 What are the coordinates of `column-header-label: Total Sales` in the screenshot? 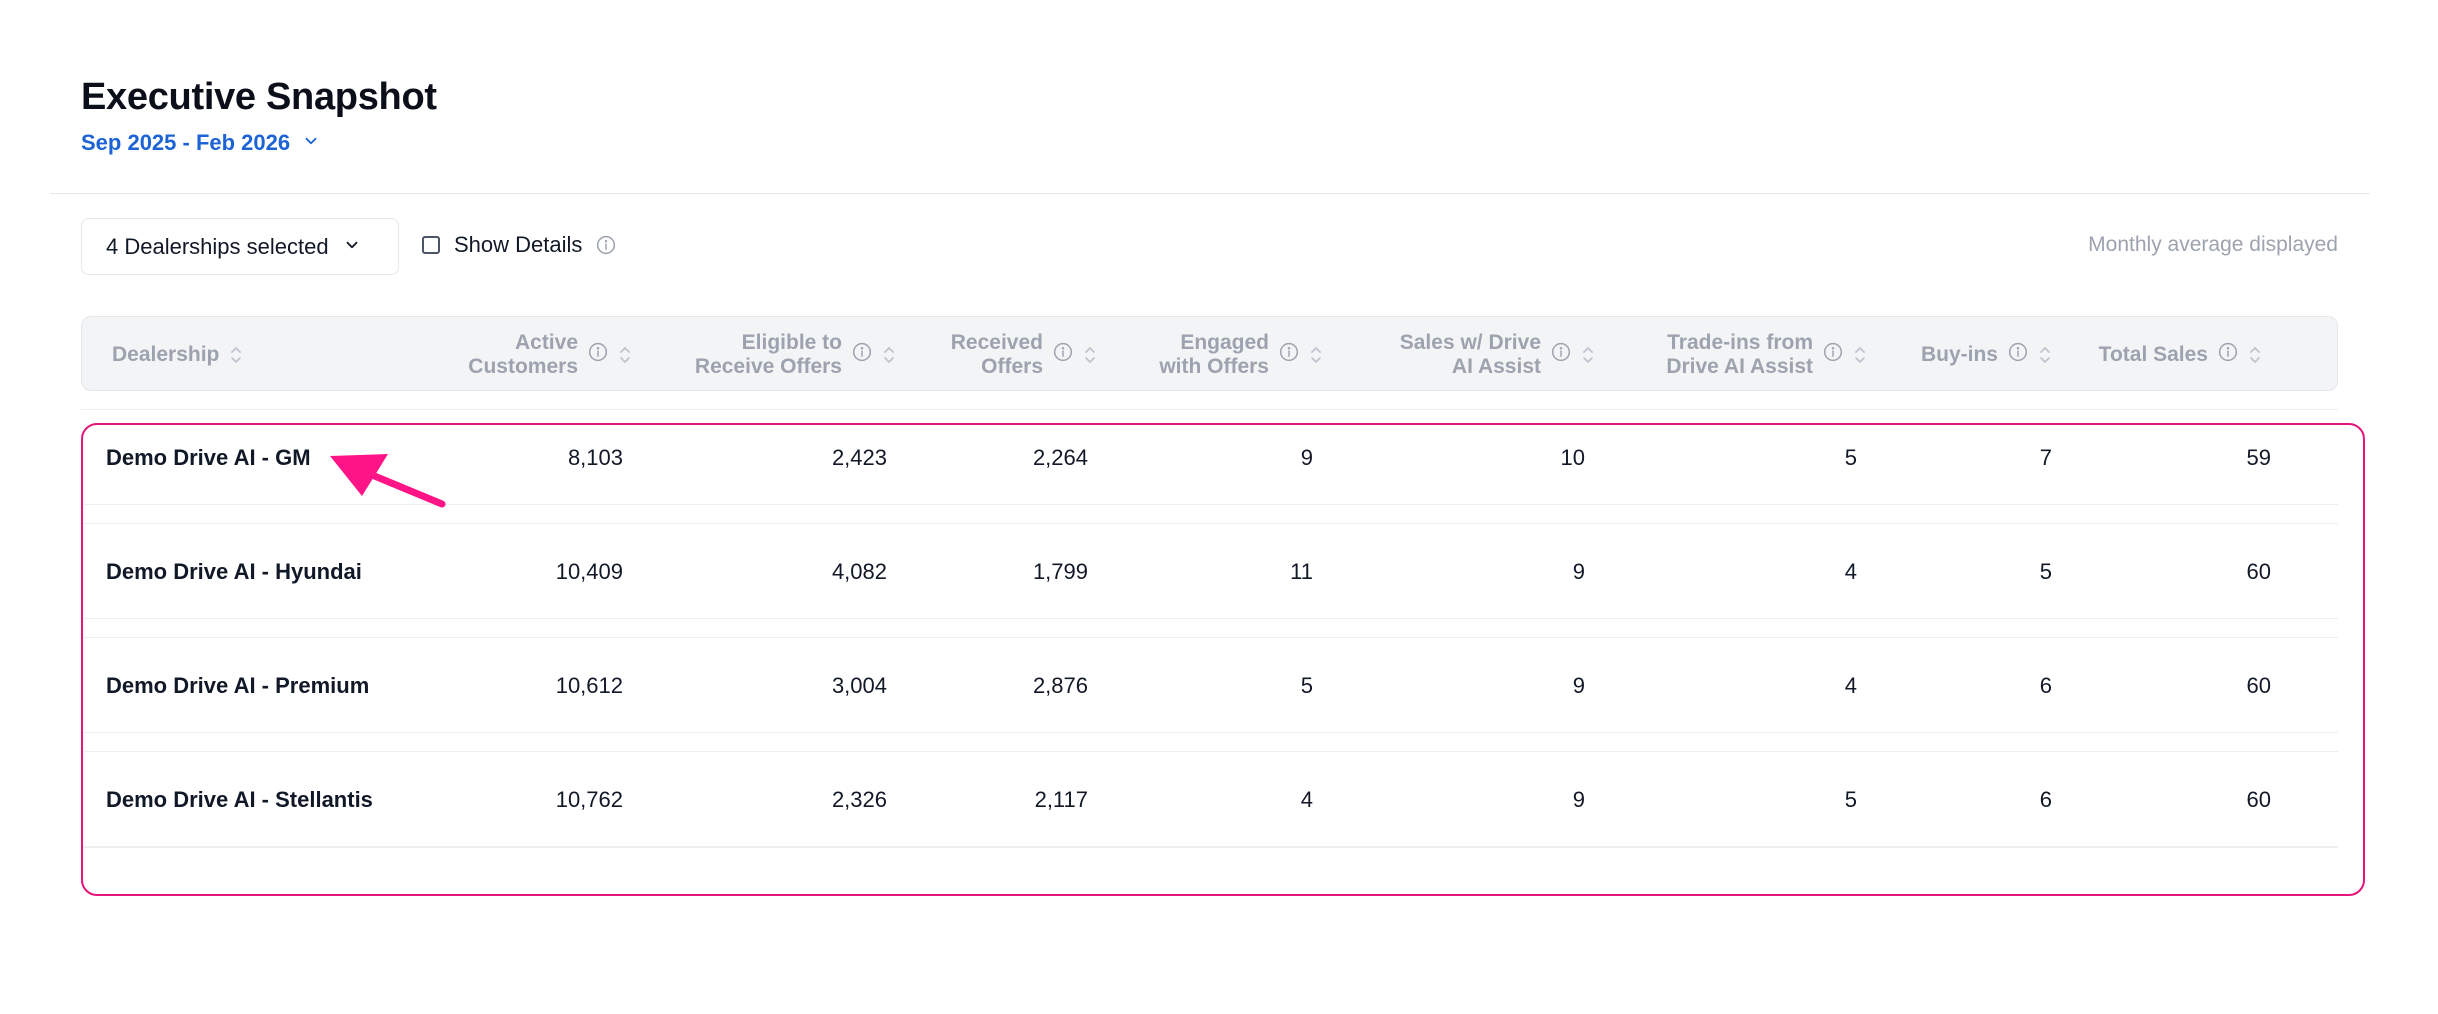 It's located at (2153, 354).